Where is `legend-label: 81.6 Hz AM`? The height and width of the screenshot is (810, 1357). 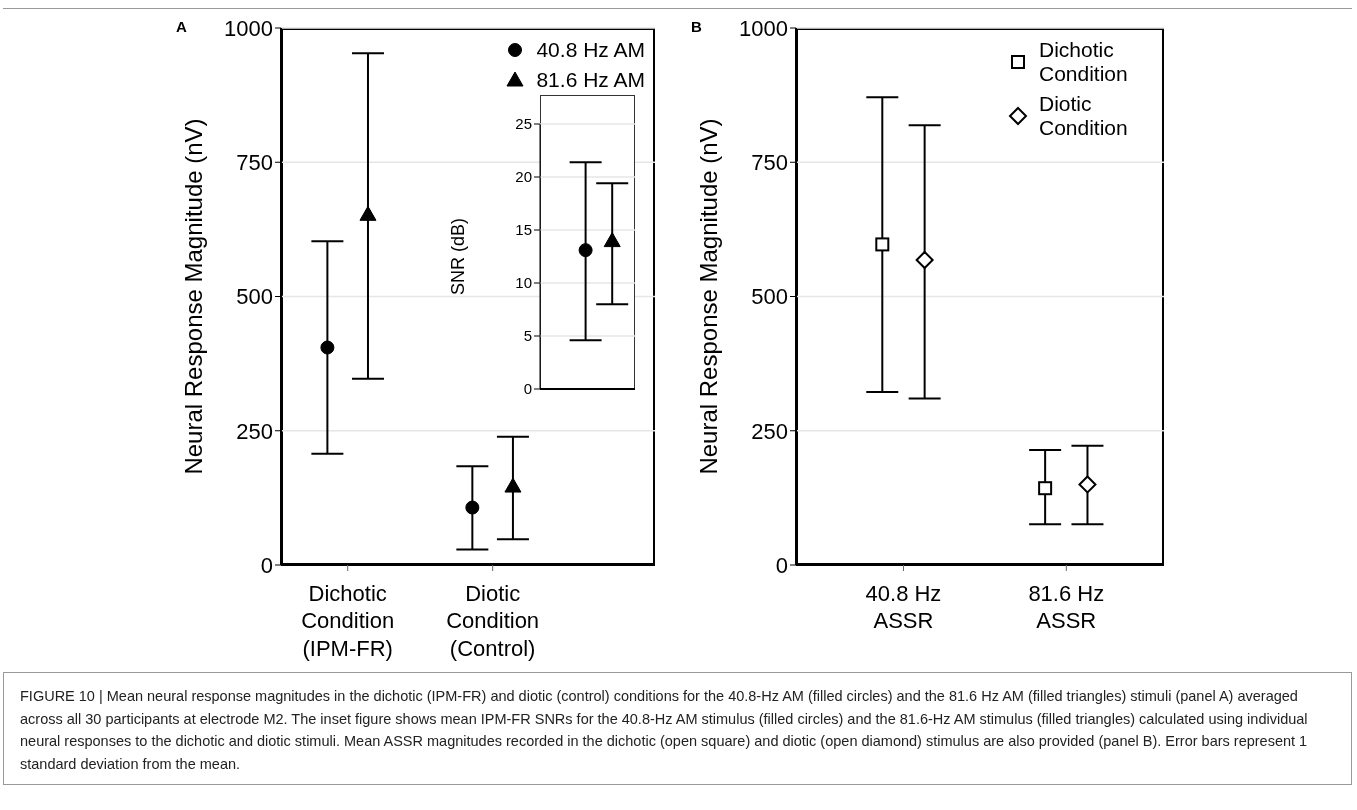
legend-label: 81.6 Hz AM is located at coordinates (590, 80).